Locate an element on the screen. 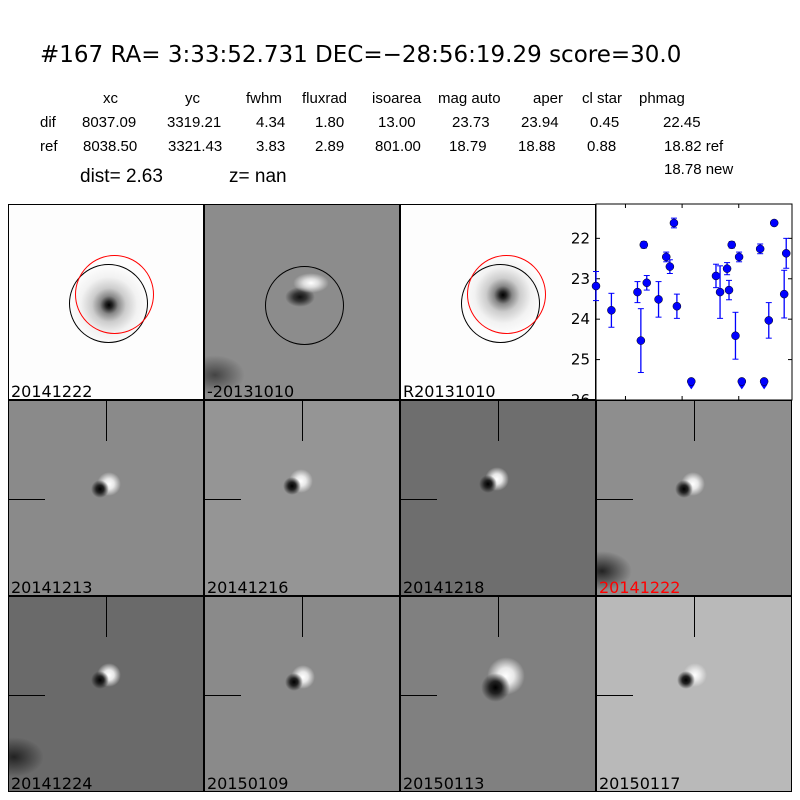  light-curve-plot: −100−5002223242526 is located at coordinates (682, 312).